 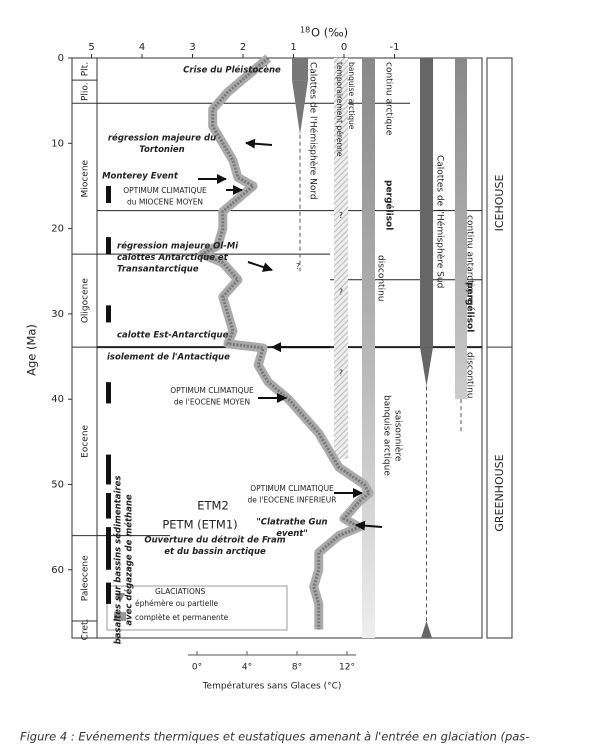 I want to click on sh-small, so click(x=426, y=629).